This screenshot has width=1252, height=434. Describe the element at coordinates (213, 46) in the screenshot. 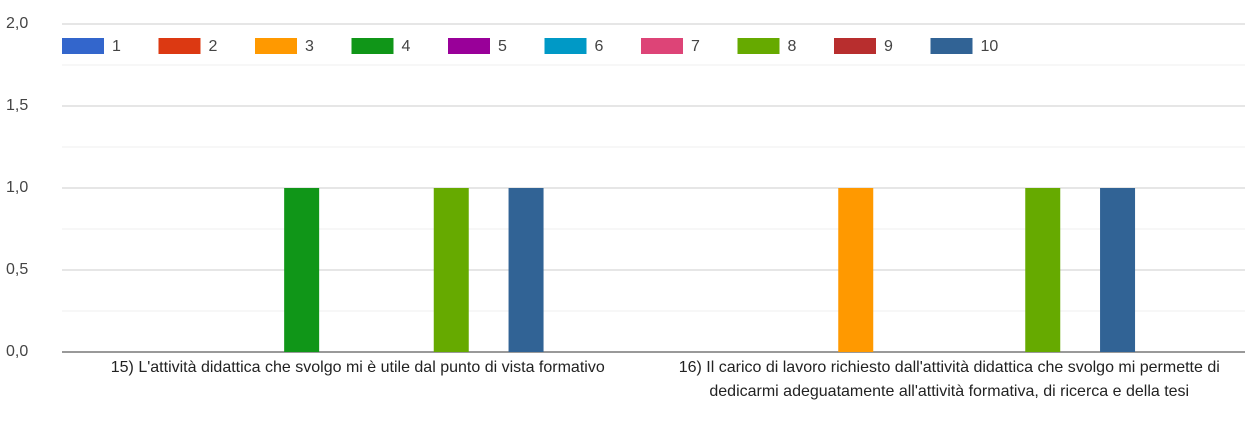

I see `legend-label: 2` at that location.